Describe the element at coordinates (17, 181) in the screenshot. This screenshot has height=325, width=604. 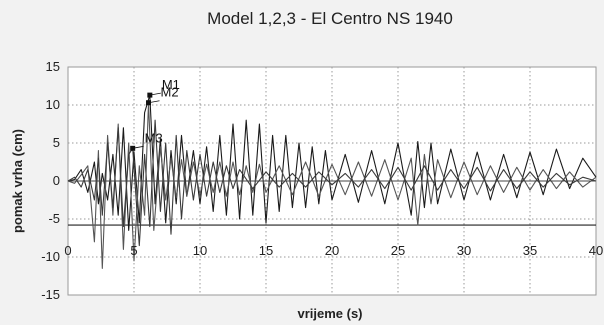
I see `y-axis-label: pomak vrha (cm)` at that location.